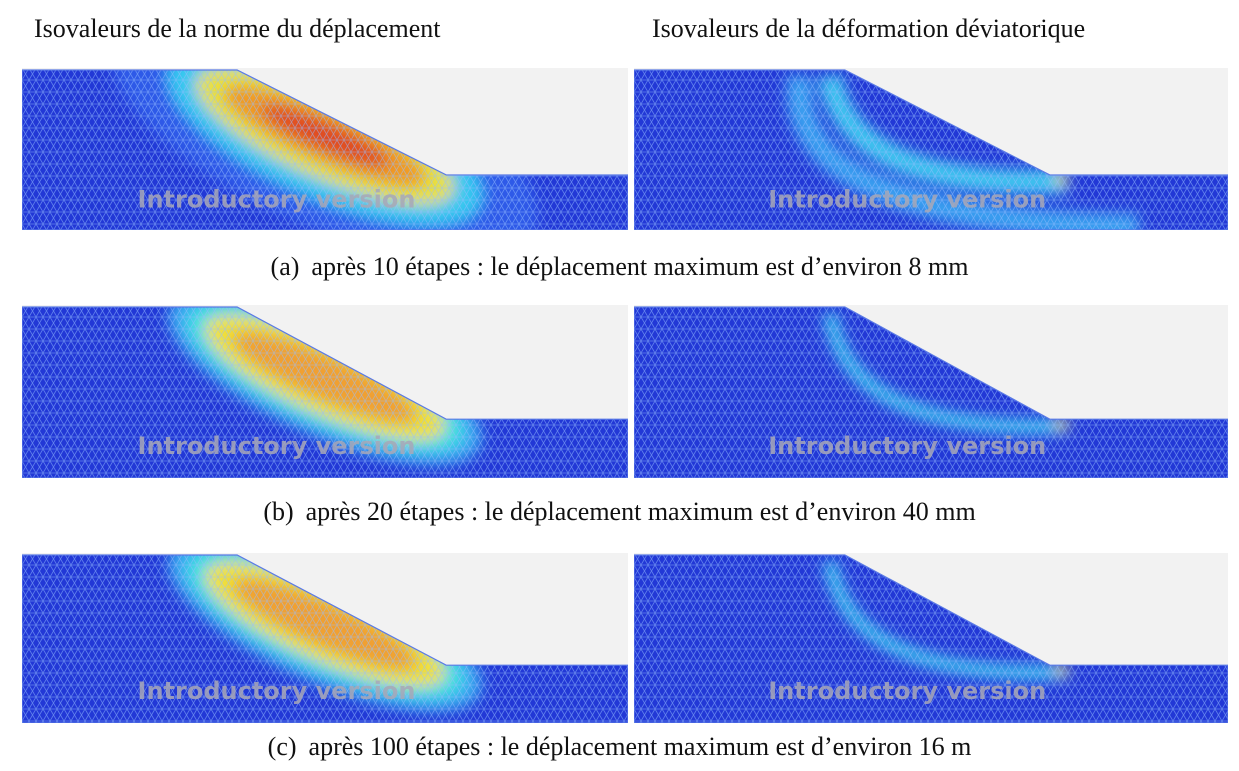 This screenshot has height=771, width=1239. I want to click on caption-label: (b), so click(278, 511).